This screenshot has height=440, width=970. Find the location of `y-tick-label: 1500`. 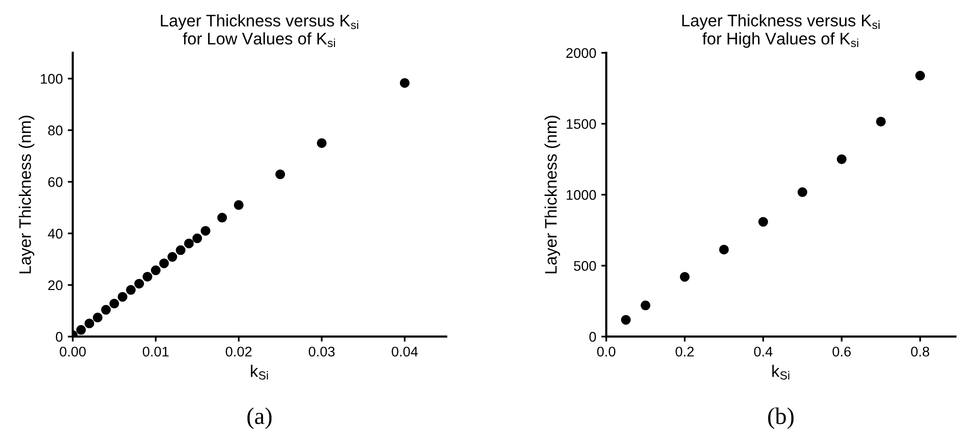

y-tick-label: 1500 is located at coordinates (581, 124).